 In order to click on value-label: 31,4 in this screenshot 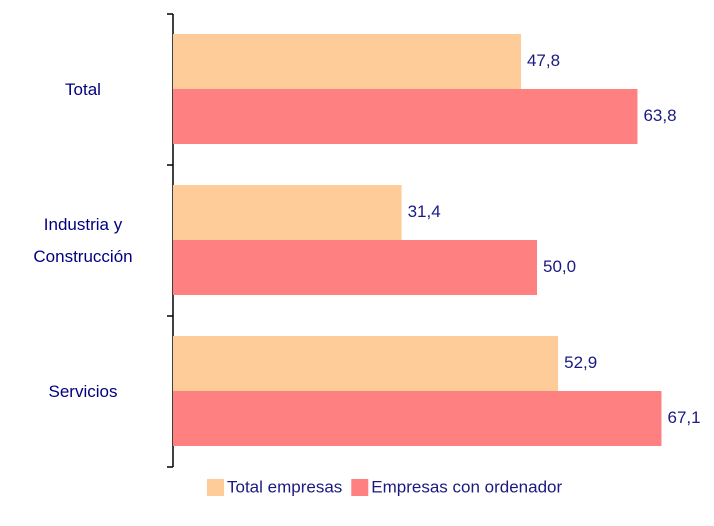, I will do `click(424, 211)`.